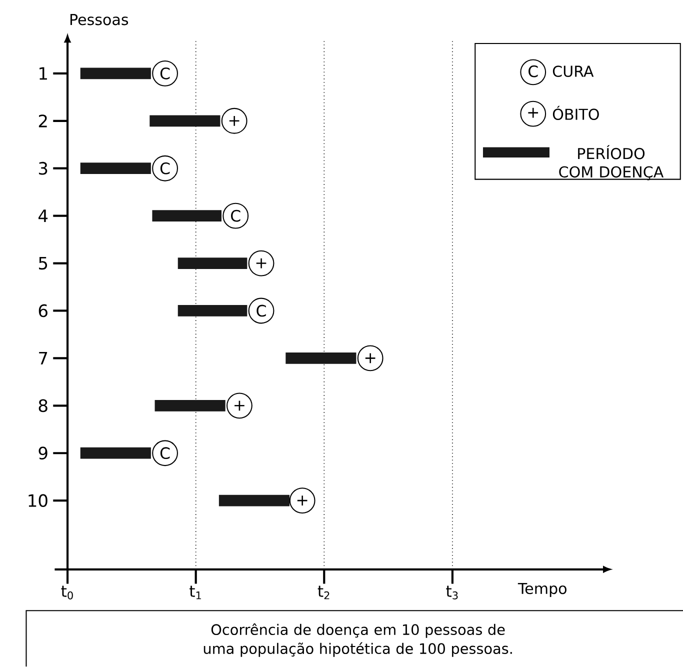 This screenshot has height=667, width=683. I want to click on legend-label: CURA, so click(573, 72).